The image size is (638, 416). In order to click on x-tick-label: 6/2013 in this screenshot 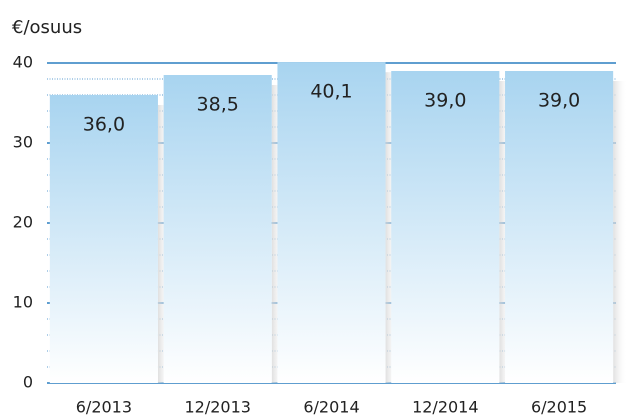, I will do `click(104, 407)`.